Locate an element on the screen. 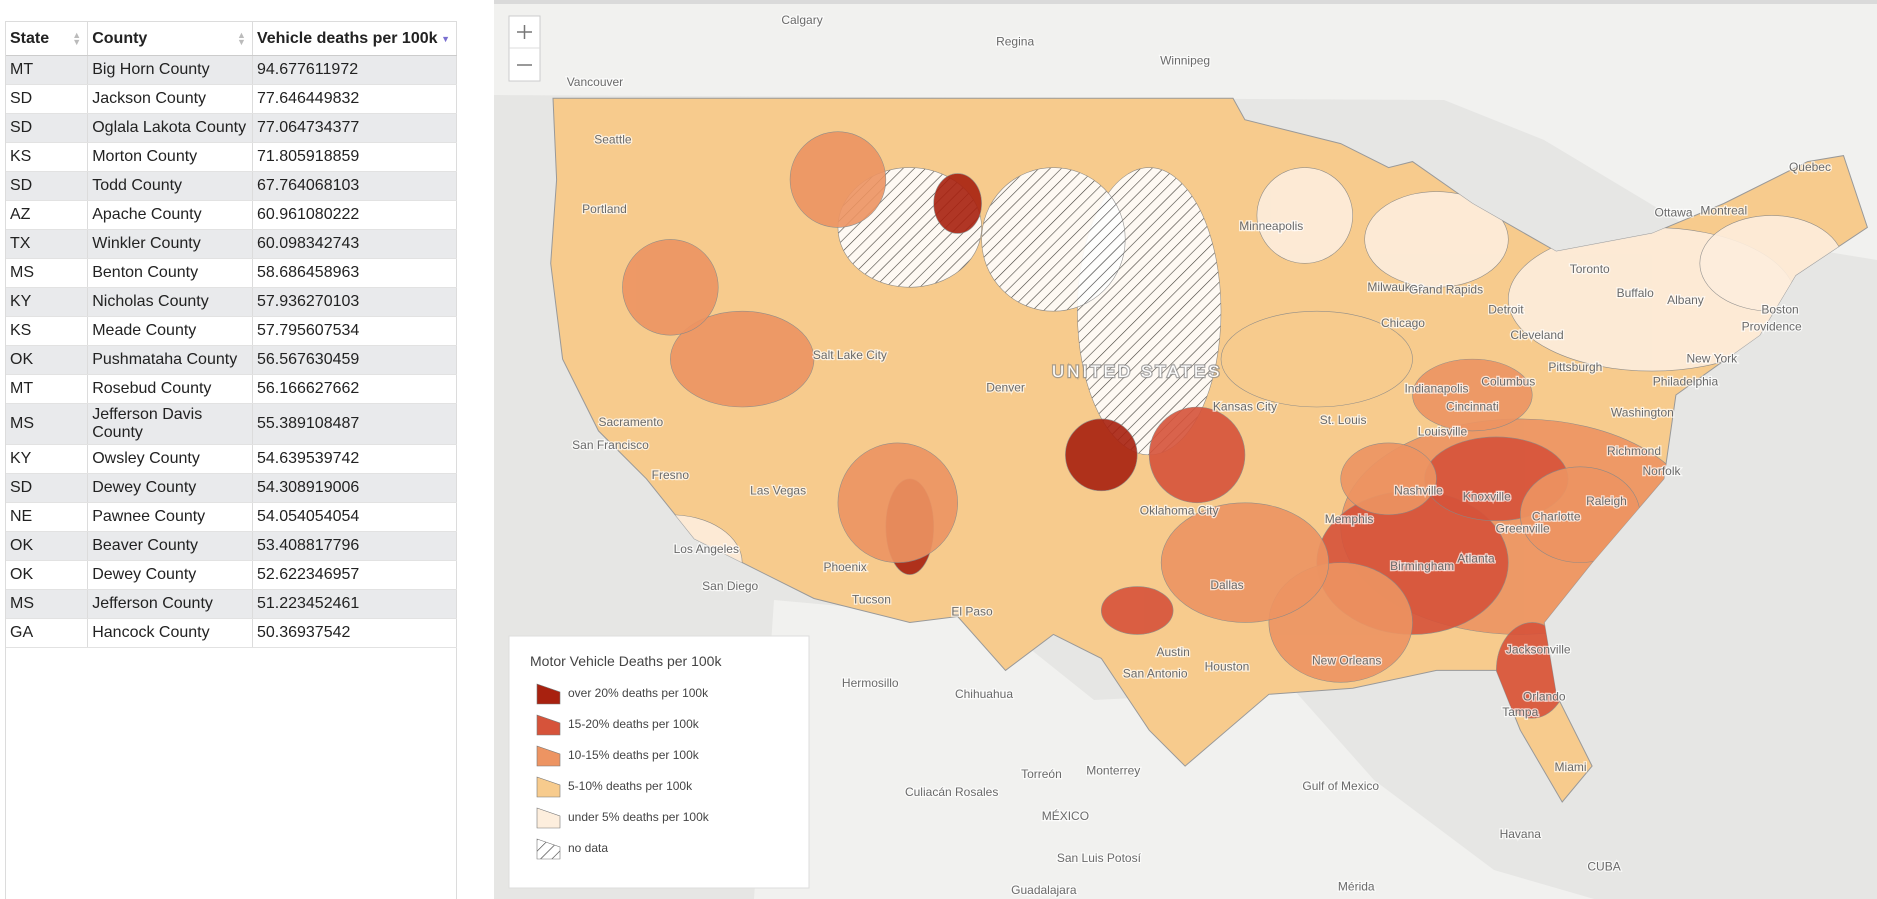  table-cell: KS is located at coordinates (47, 157).